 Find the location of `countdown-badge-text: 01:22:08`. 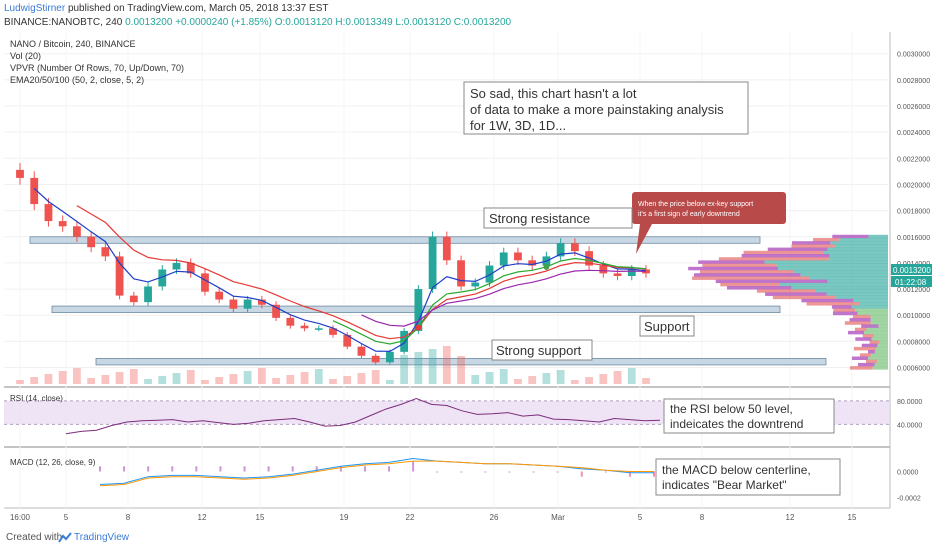

countdown-badge-text: 01:22:08 is located at coordinates (911, 282).